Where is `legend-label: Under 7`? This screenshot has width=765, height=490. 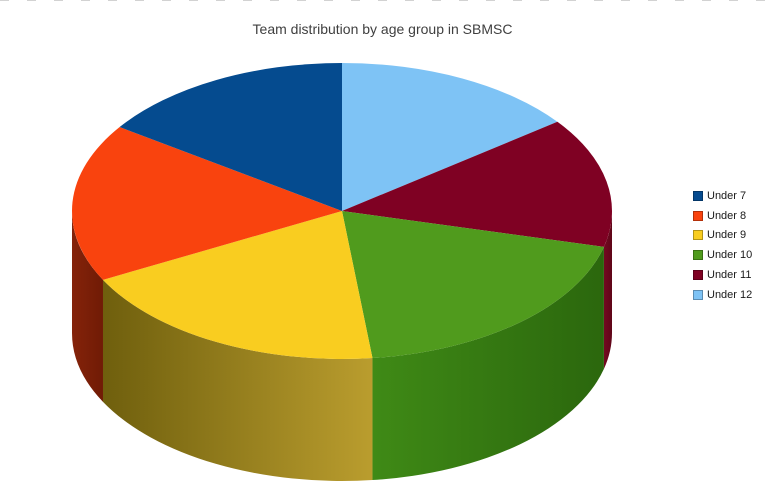
legend-label: Under 7 is located at coordinates (727, 195).